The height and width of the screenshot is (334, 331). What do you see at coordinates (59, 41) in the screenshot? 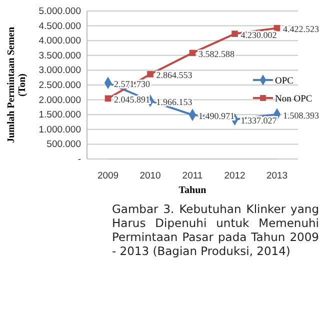
I see `y-tick-label: 4.000.000` at bounding box center [59, 41].